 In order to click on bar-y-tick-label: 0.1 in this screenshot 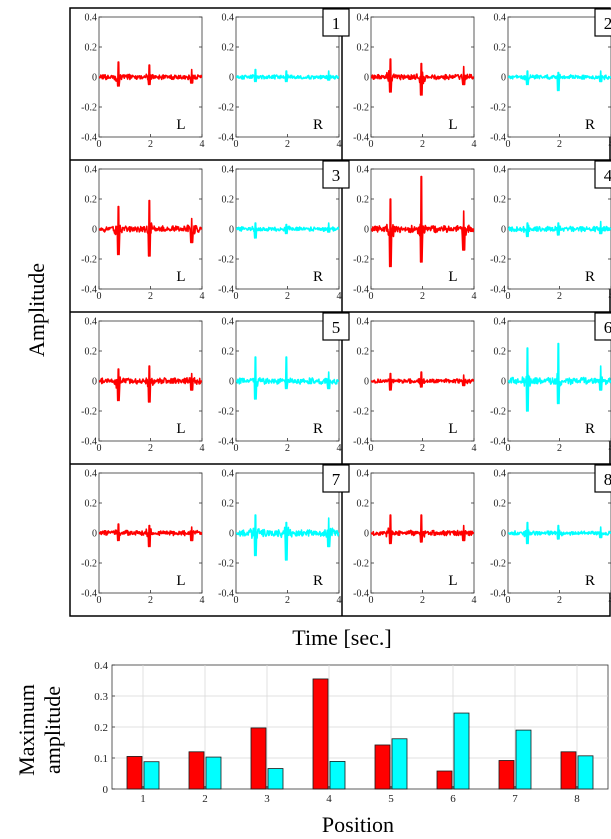, I will do `click(101, 759)`.